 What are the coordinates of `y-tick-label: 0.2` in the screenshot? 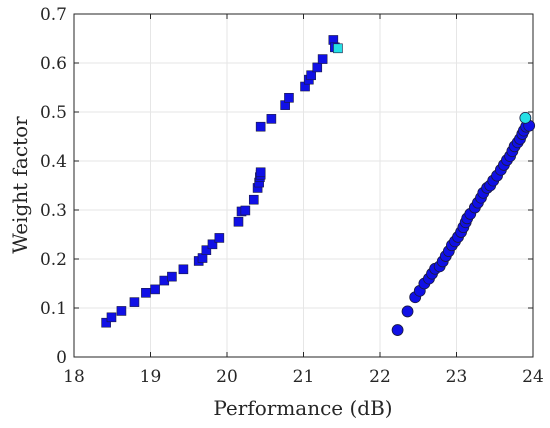 It's located at (53, 260).